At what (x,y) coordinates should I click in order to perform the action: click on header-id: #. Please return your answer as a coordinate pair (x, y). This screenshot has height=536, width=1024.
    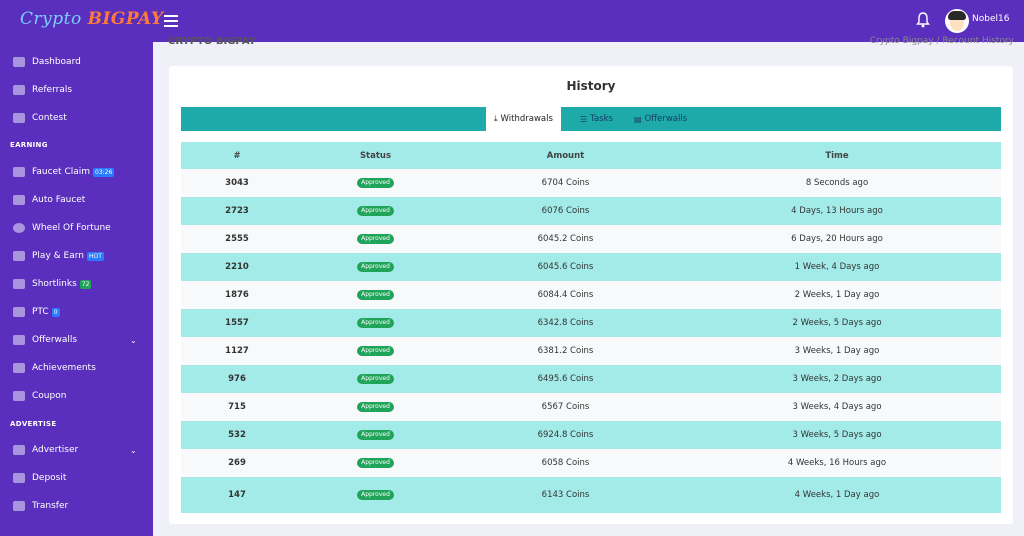
    Looking at the image, I should click on (237, 155).